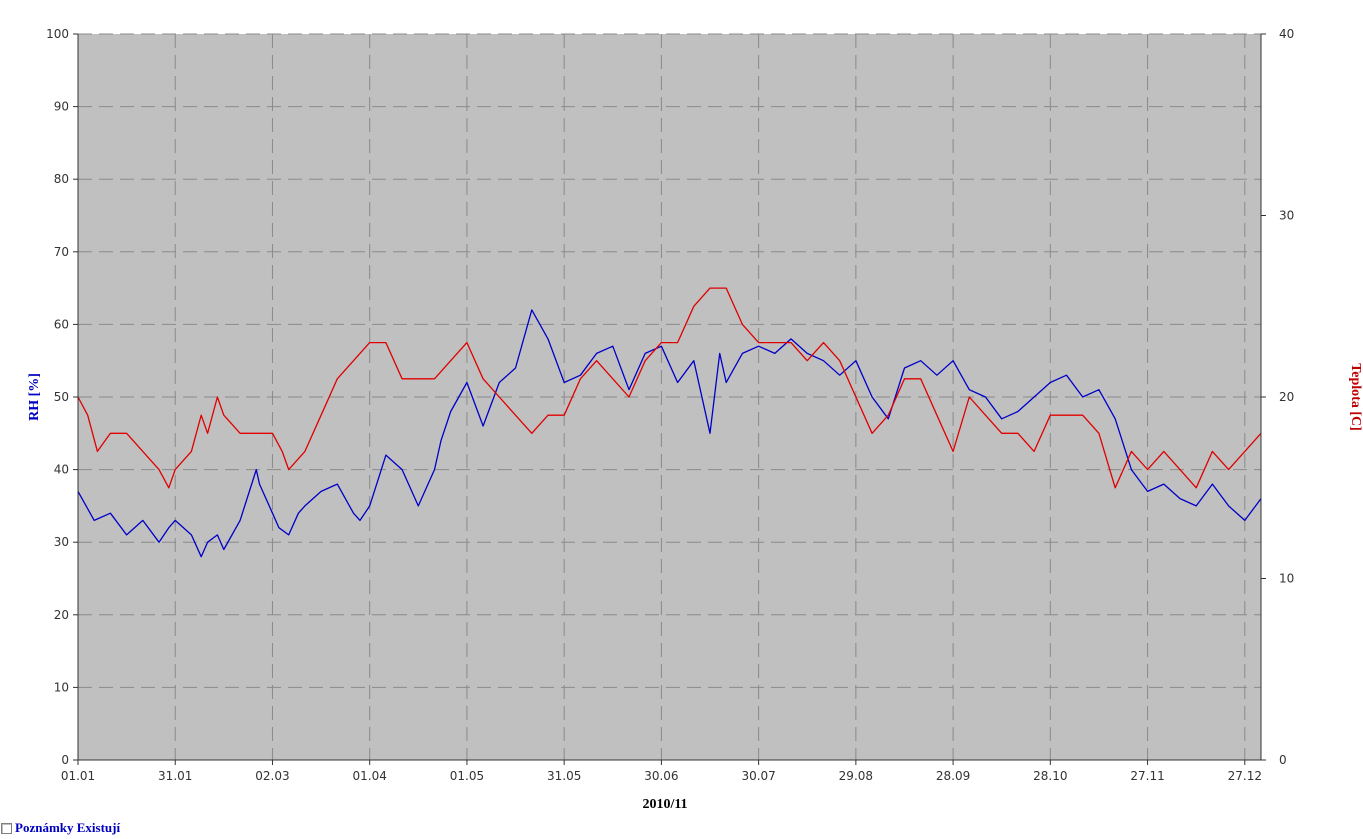 Image resolution: width=1363 pixels, height=839 pixels. I want to click on y-right-tick-label: 0, so click(1283, 760).